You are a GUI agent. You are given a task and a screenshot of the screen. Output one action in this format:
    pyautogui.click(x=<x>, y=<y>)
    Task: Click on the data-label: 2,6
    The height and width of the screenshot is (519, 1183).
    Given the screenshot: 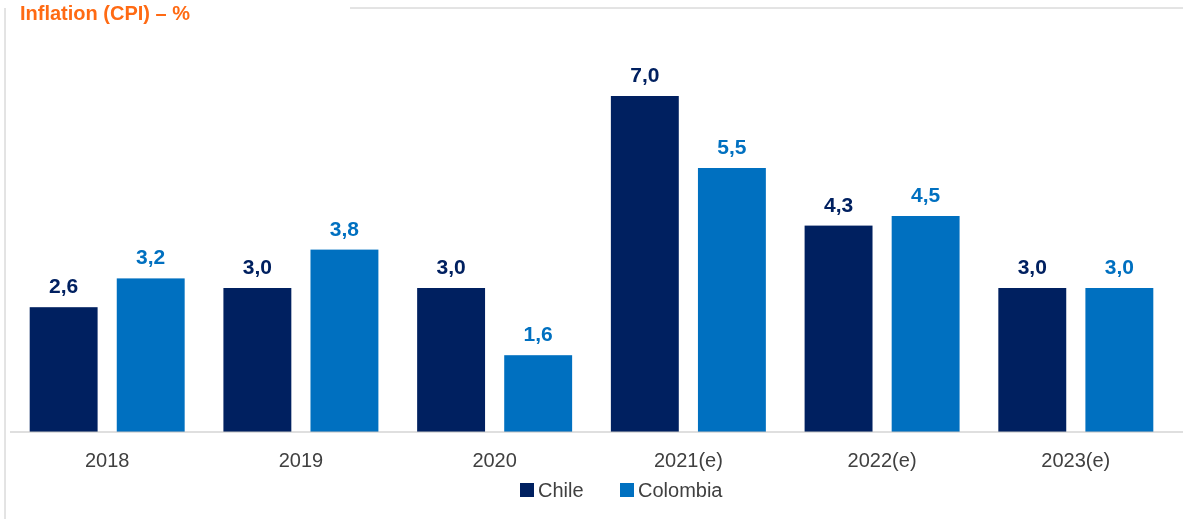 What is the action you would take?
    pyautogui.click(x=64, y=286)
    